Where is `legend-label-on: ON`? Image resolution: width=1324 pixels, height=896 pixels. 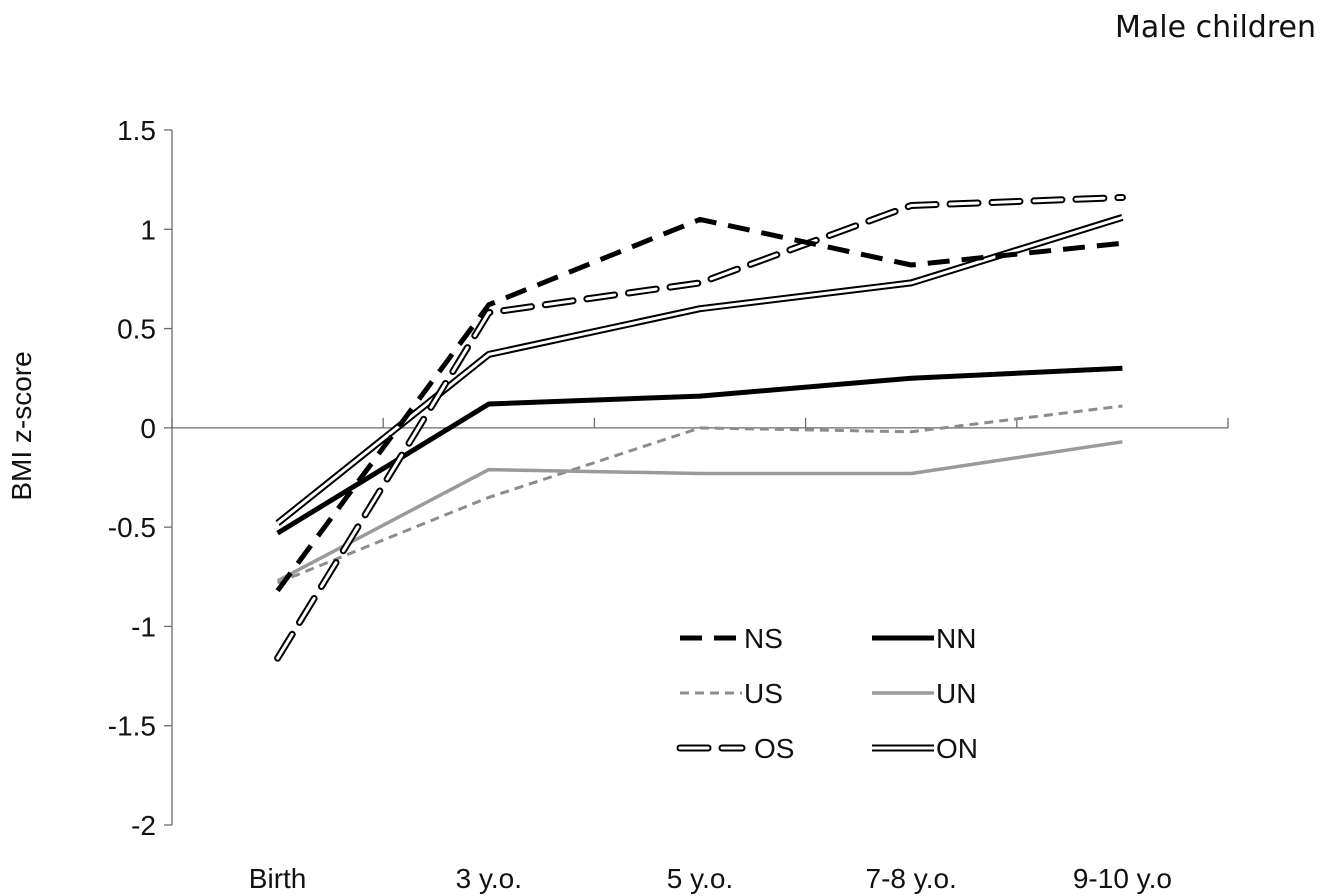
legend-label-on: ON is located at coordinates (957, 748).